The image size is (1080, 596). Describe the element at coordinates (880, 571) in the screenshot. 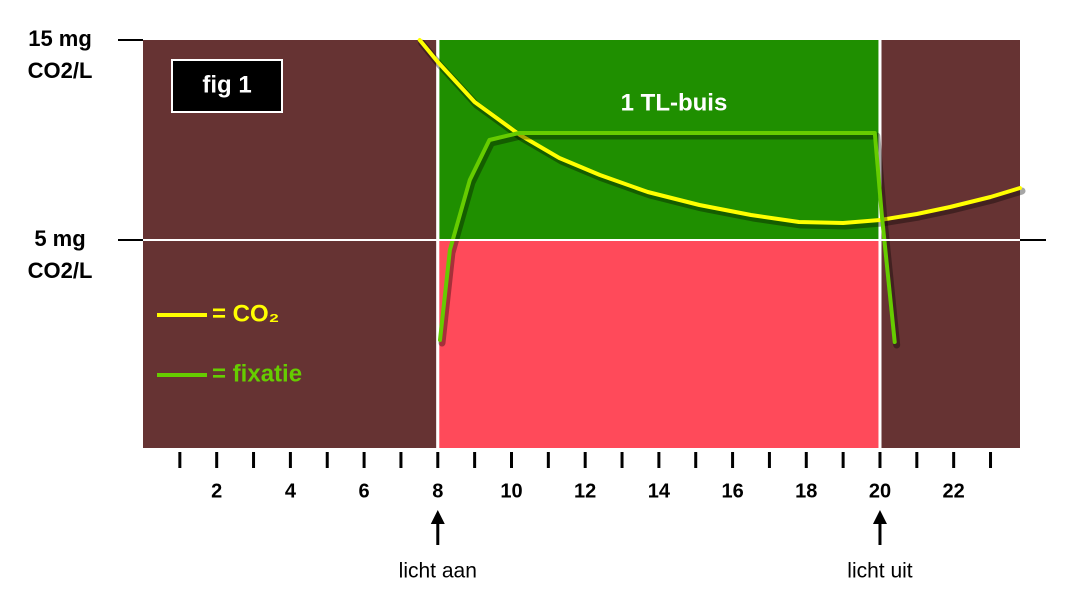

I see `annotation: licht uit` at that location.